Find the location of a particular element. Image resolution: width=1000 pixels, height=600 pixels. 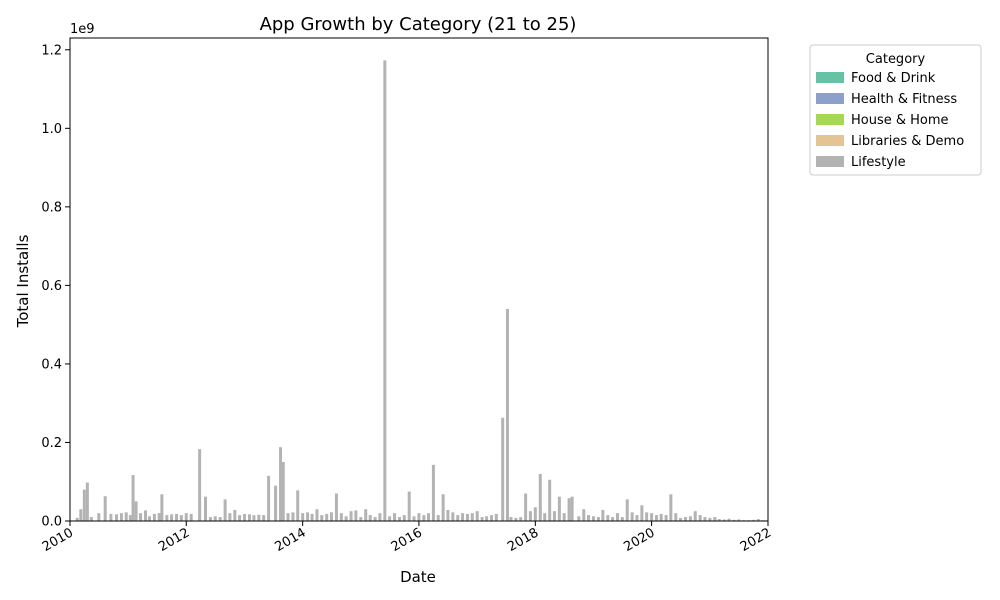

y-tick-label: 1.0 is located at coordinates (51, 129).